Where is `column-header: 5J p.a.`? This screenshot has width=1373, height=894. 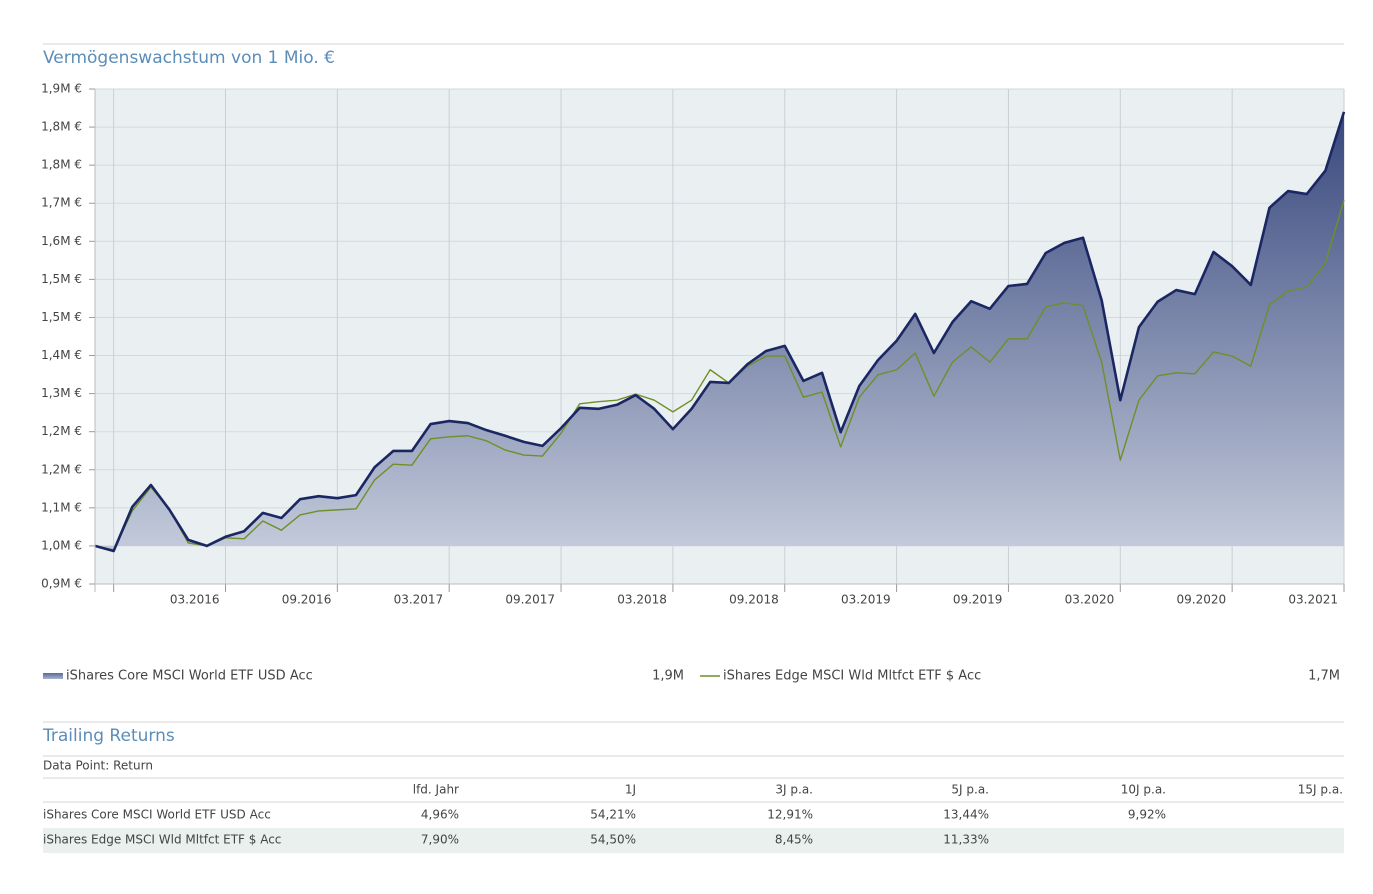
column-header: 5J p.a. is located at coordinates (970, 790).